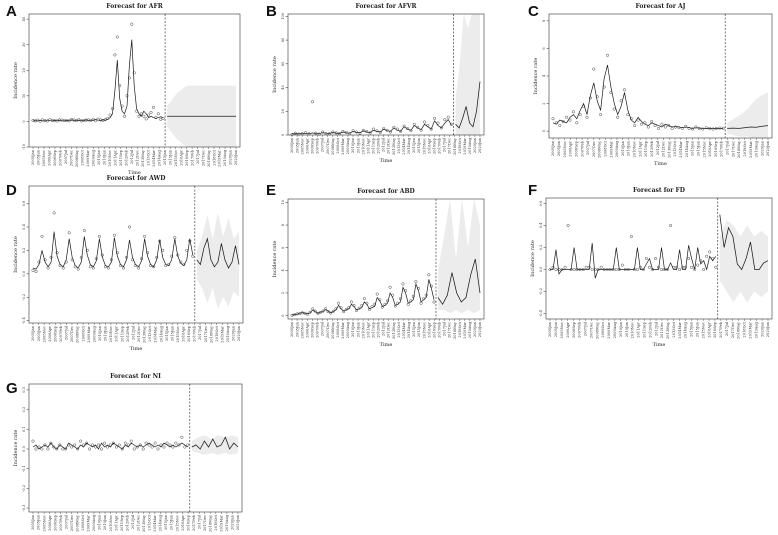 The height and width of the screenshot is (535, 778). Describe the element at coordinates (556, 329) in the screenshot. I see `x-tick-label: 2005Jun` at that location.